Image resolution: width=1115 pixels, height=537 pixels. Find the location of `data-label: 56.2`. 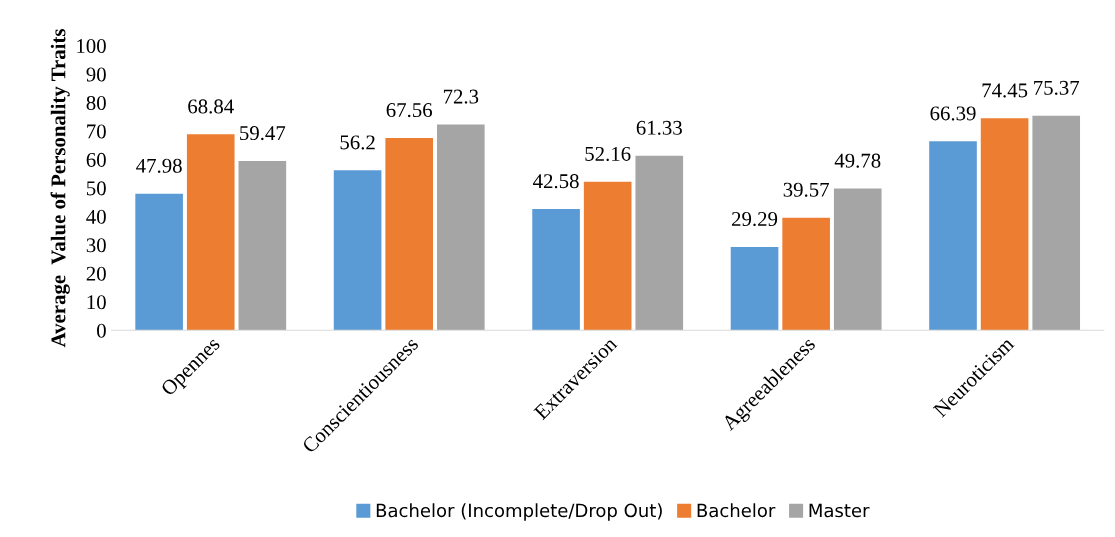

data-label: 56.2 is located at coordinates (357, 142).